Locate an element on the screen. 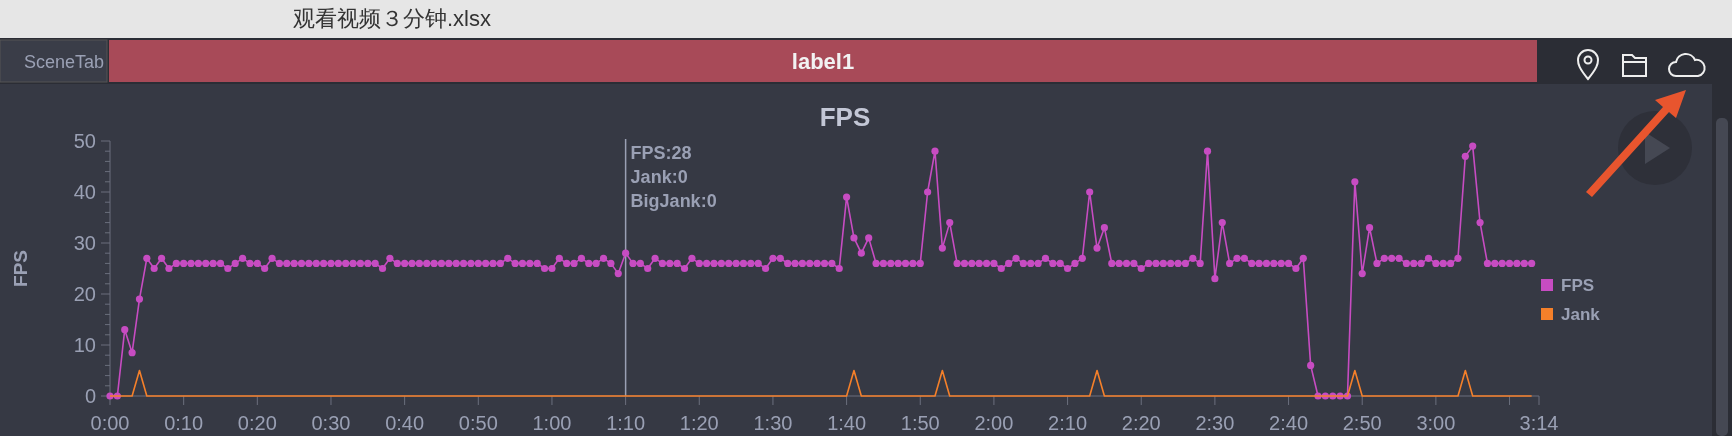  x-tick-label: 1:10 is located at coordinates (626, 423).